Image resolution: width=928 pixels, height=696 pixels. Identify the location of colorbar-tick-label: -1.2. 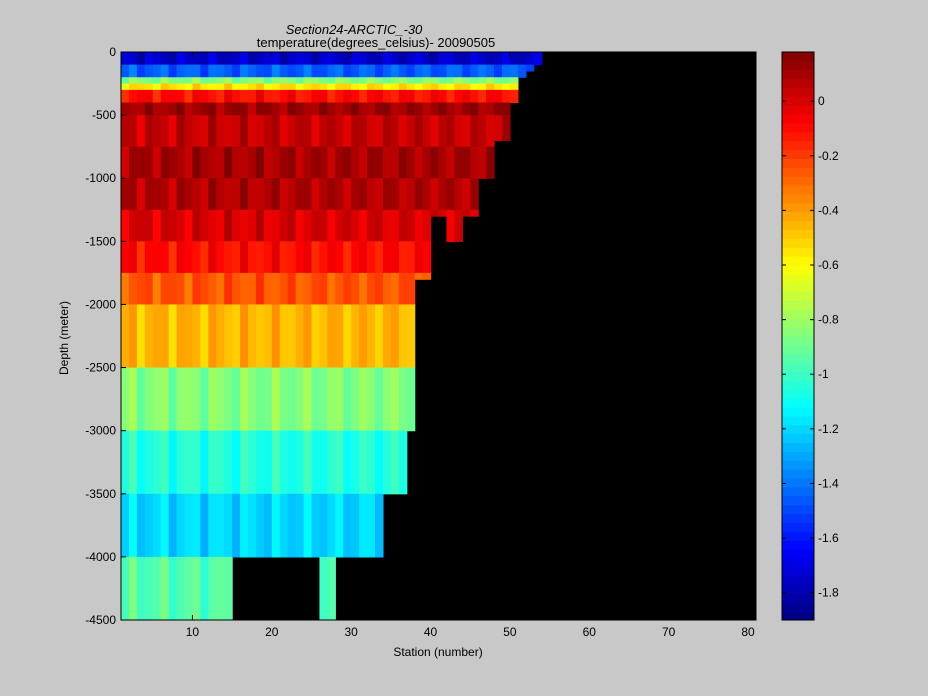
(828, 429).